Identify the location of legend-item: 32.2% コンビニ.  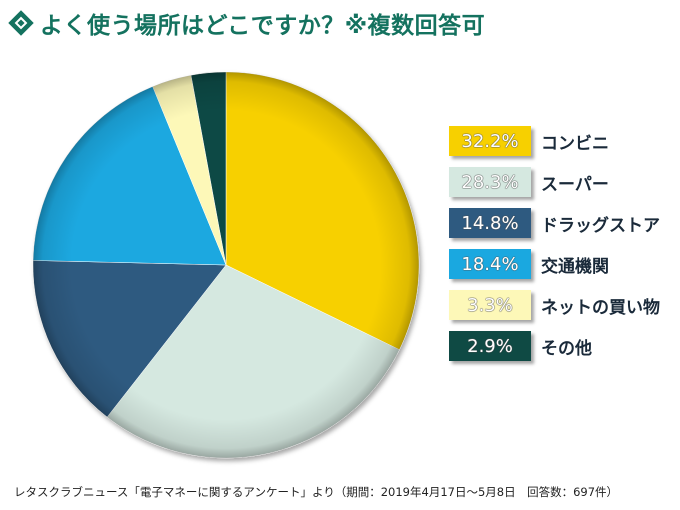
(561, 141).